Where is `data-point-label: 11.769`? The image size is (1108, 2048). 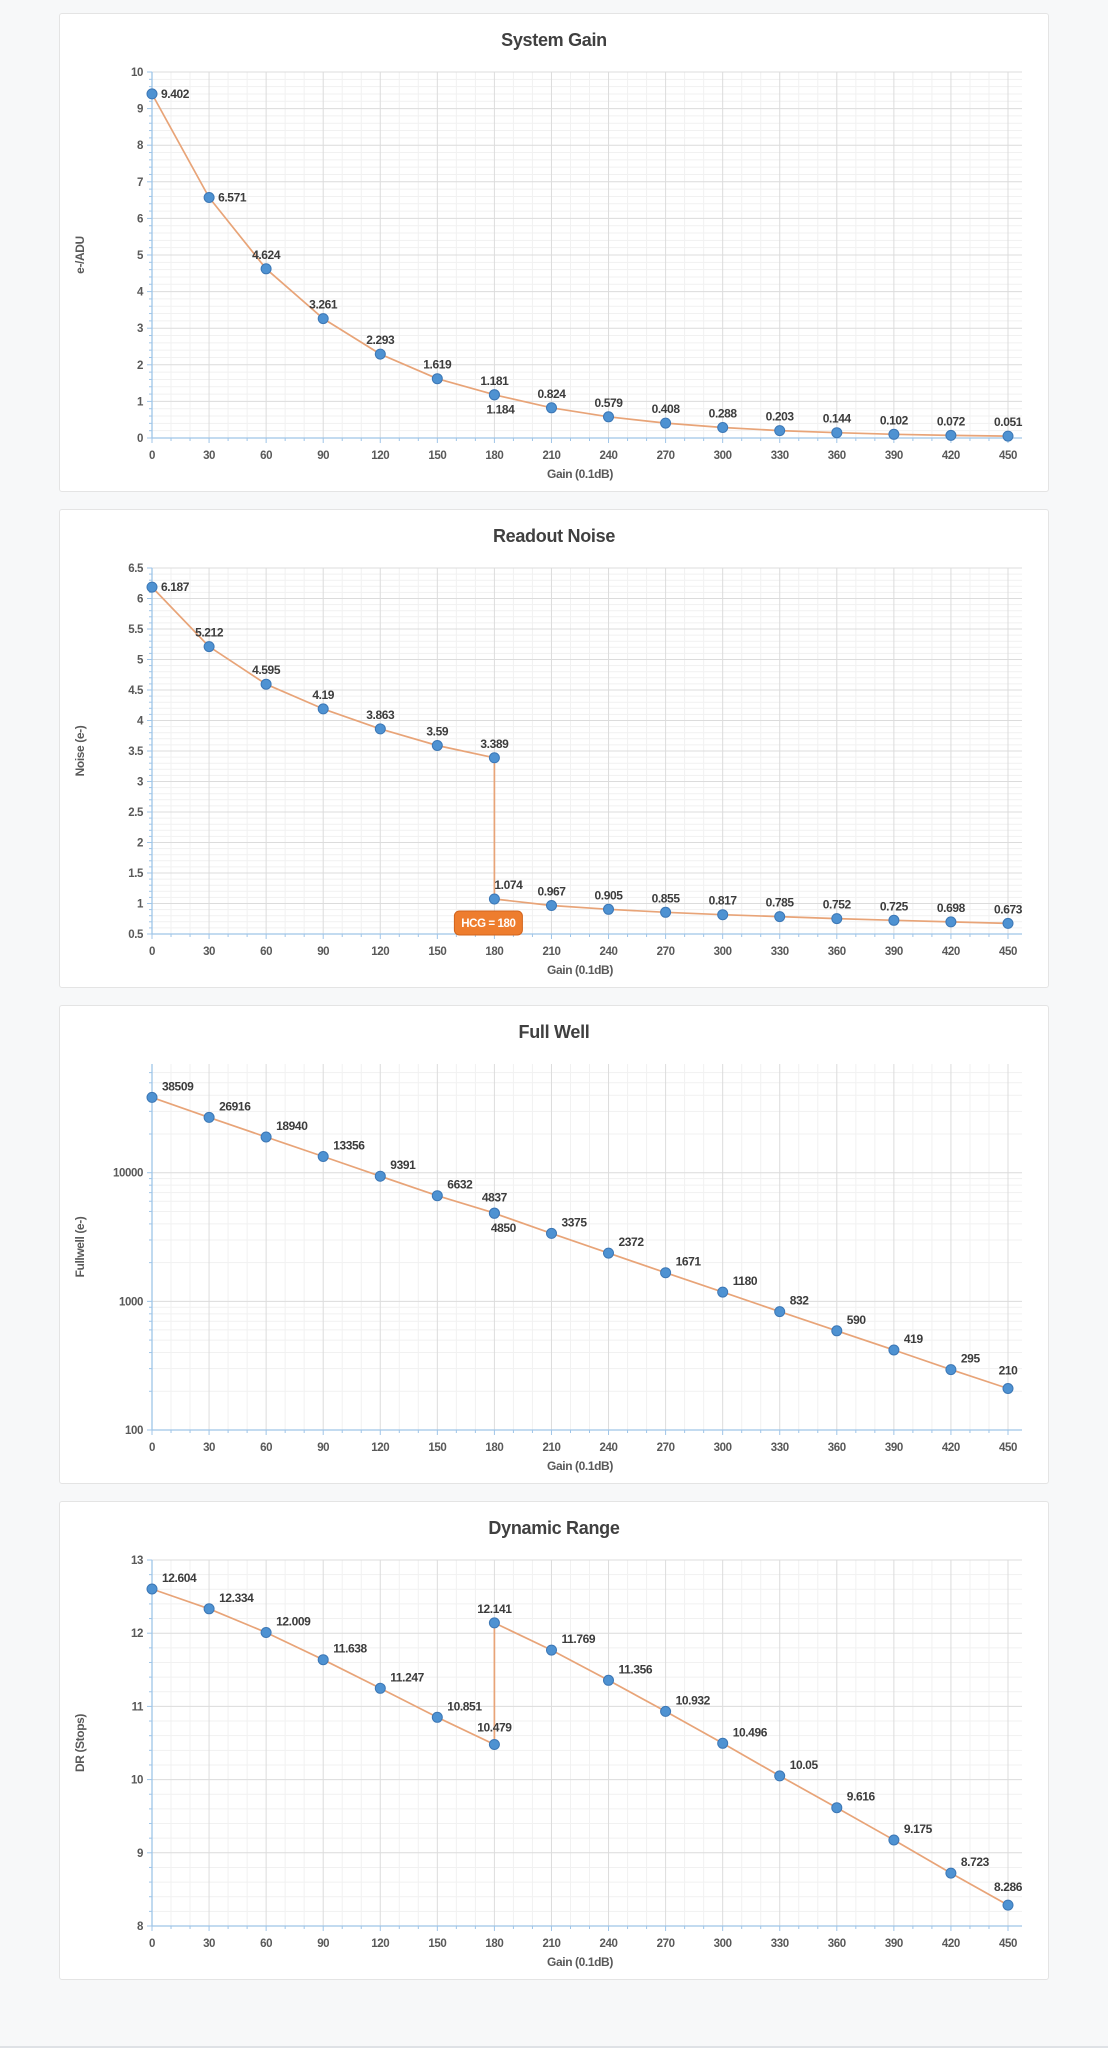 data-point-label: 11.769 is located at coordinates (579, 1639).